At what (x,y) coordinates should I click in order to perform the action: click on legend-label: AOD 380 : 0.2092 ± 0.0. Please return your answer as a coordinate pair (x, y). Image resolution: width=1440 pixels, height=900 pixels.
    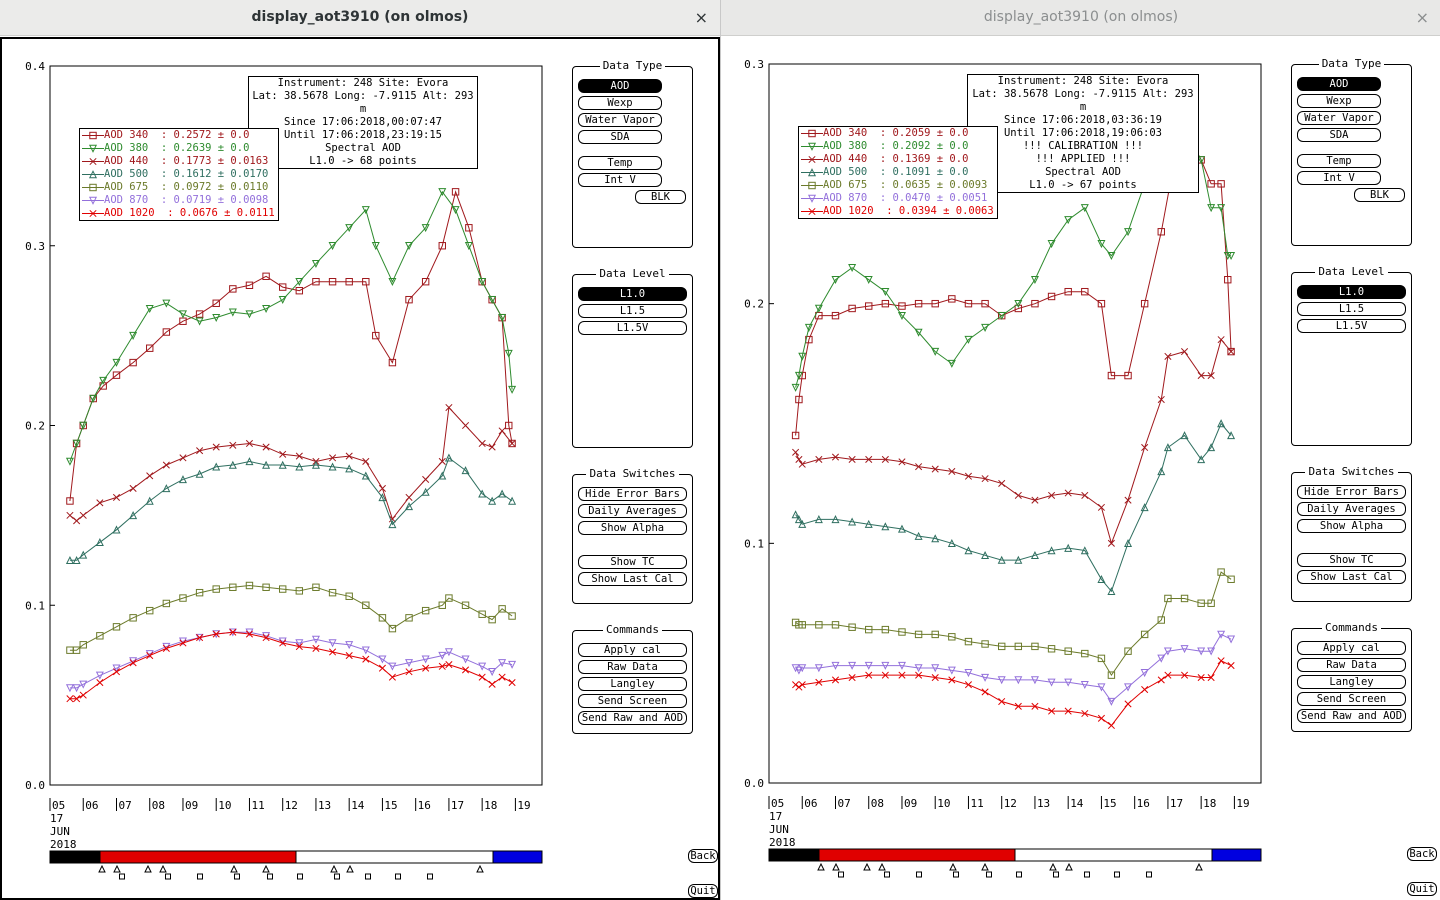
    Looking at the image, I should click on (896, 146).